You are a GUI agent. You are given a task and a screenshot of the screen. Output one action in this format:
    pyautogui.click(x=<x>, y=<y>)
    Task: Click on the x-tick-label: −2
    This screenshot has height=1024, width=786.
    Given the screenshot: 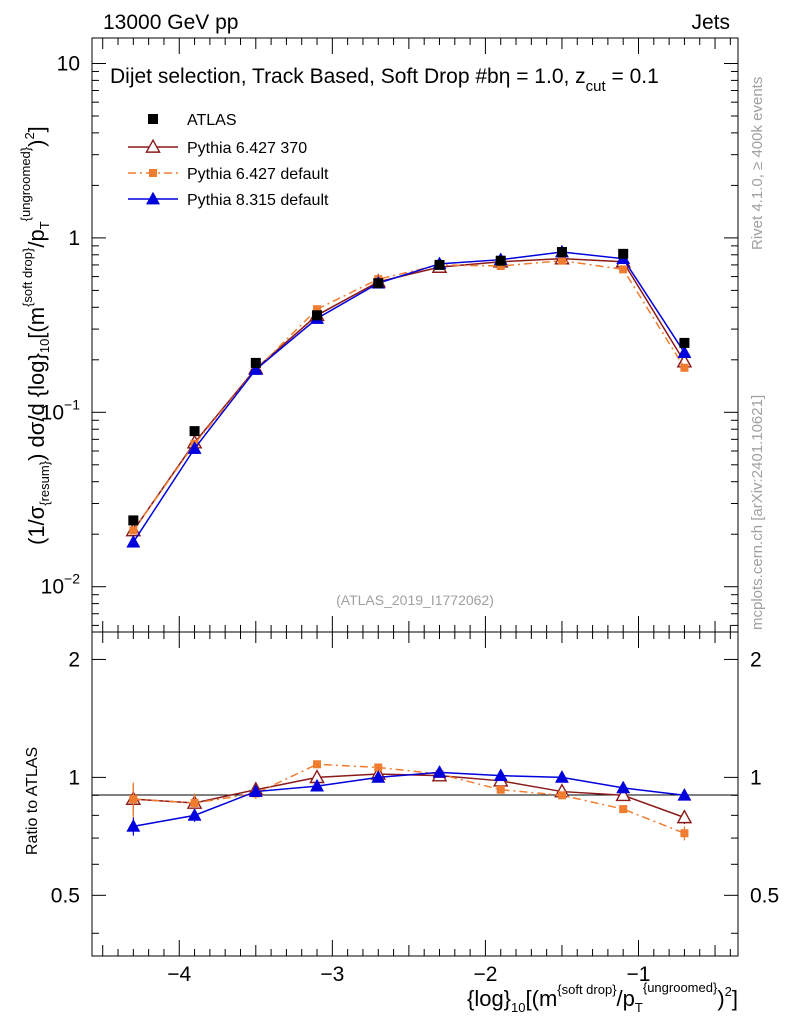 What is the action you would take?
    pyautogui.click(x=485, y=974)
    